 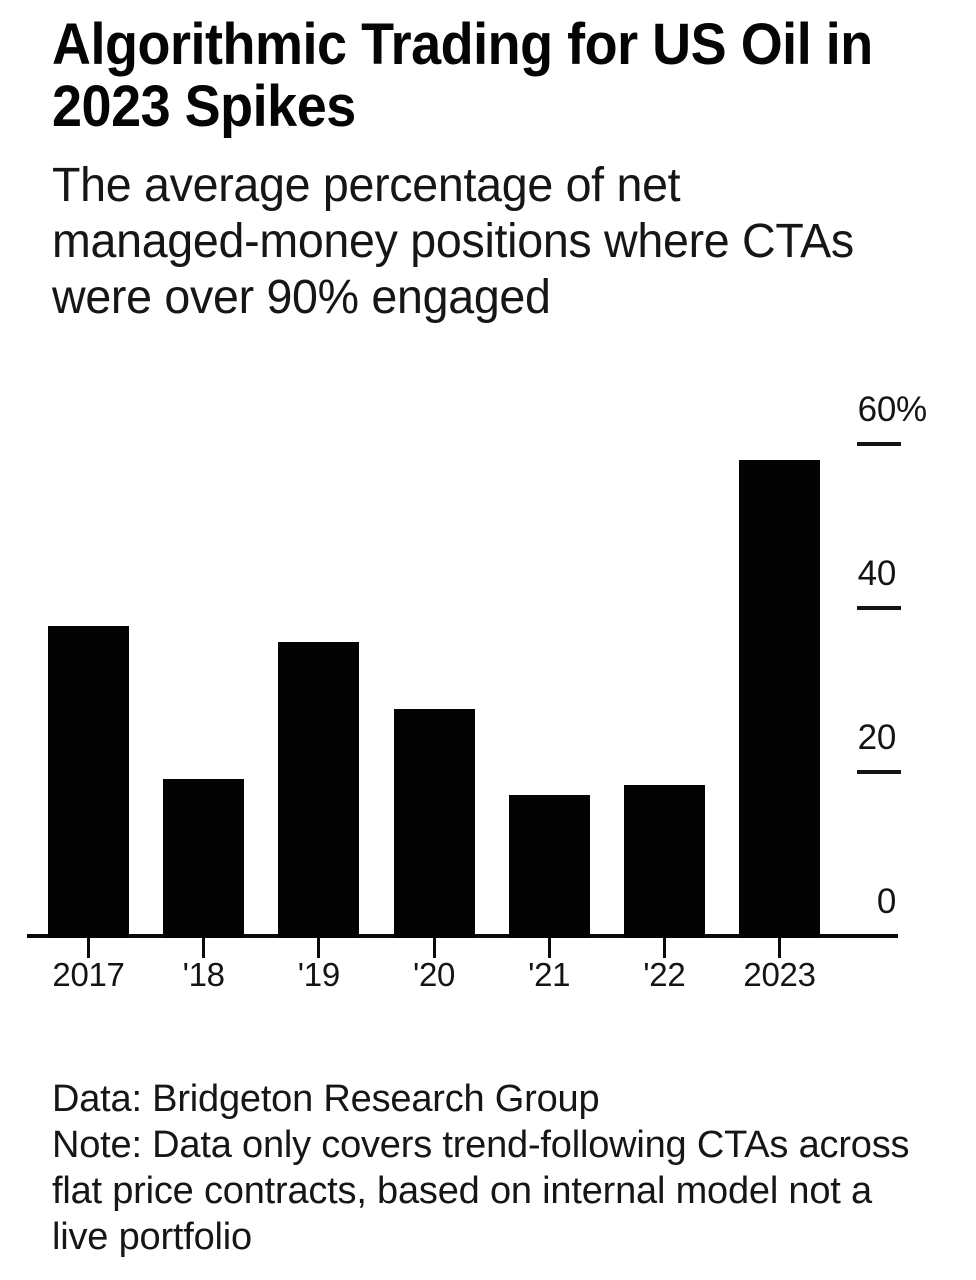 What do you see at coordinates (366, 185) in the screenshot?
I see `chart-subtitle-line-1: The average percentage of net` at bounding box center [366, 185].